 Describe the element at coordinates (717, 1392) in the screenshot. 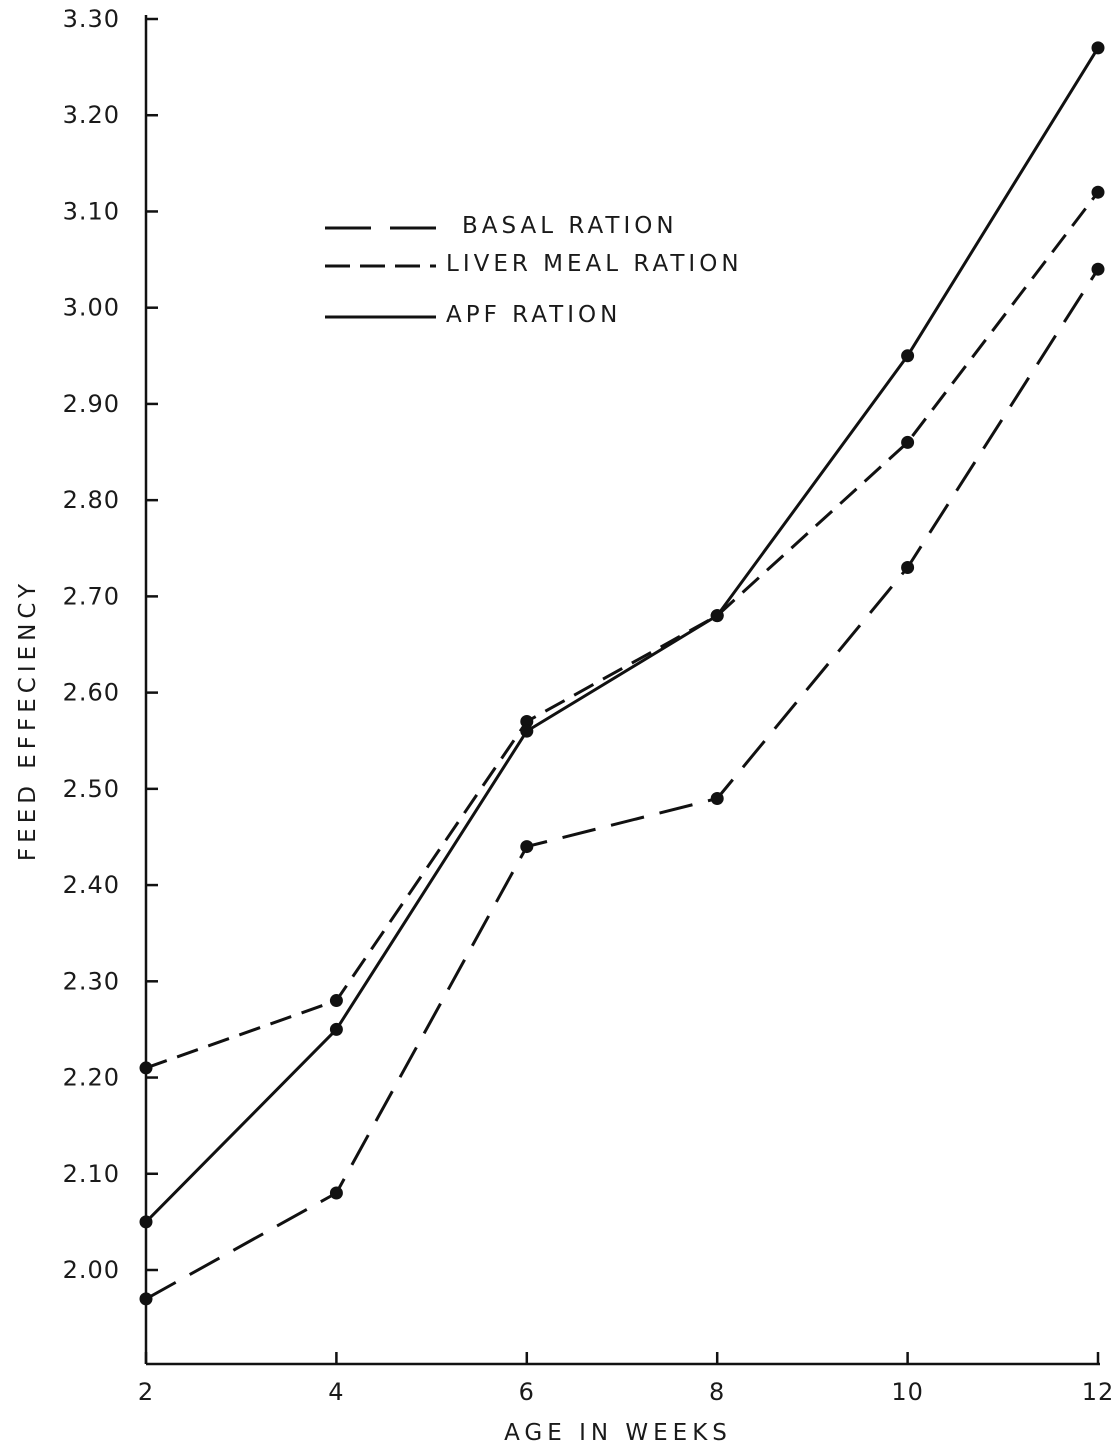

I see `x-tick-label: 8` at that location.